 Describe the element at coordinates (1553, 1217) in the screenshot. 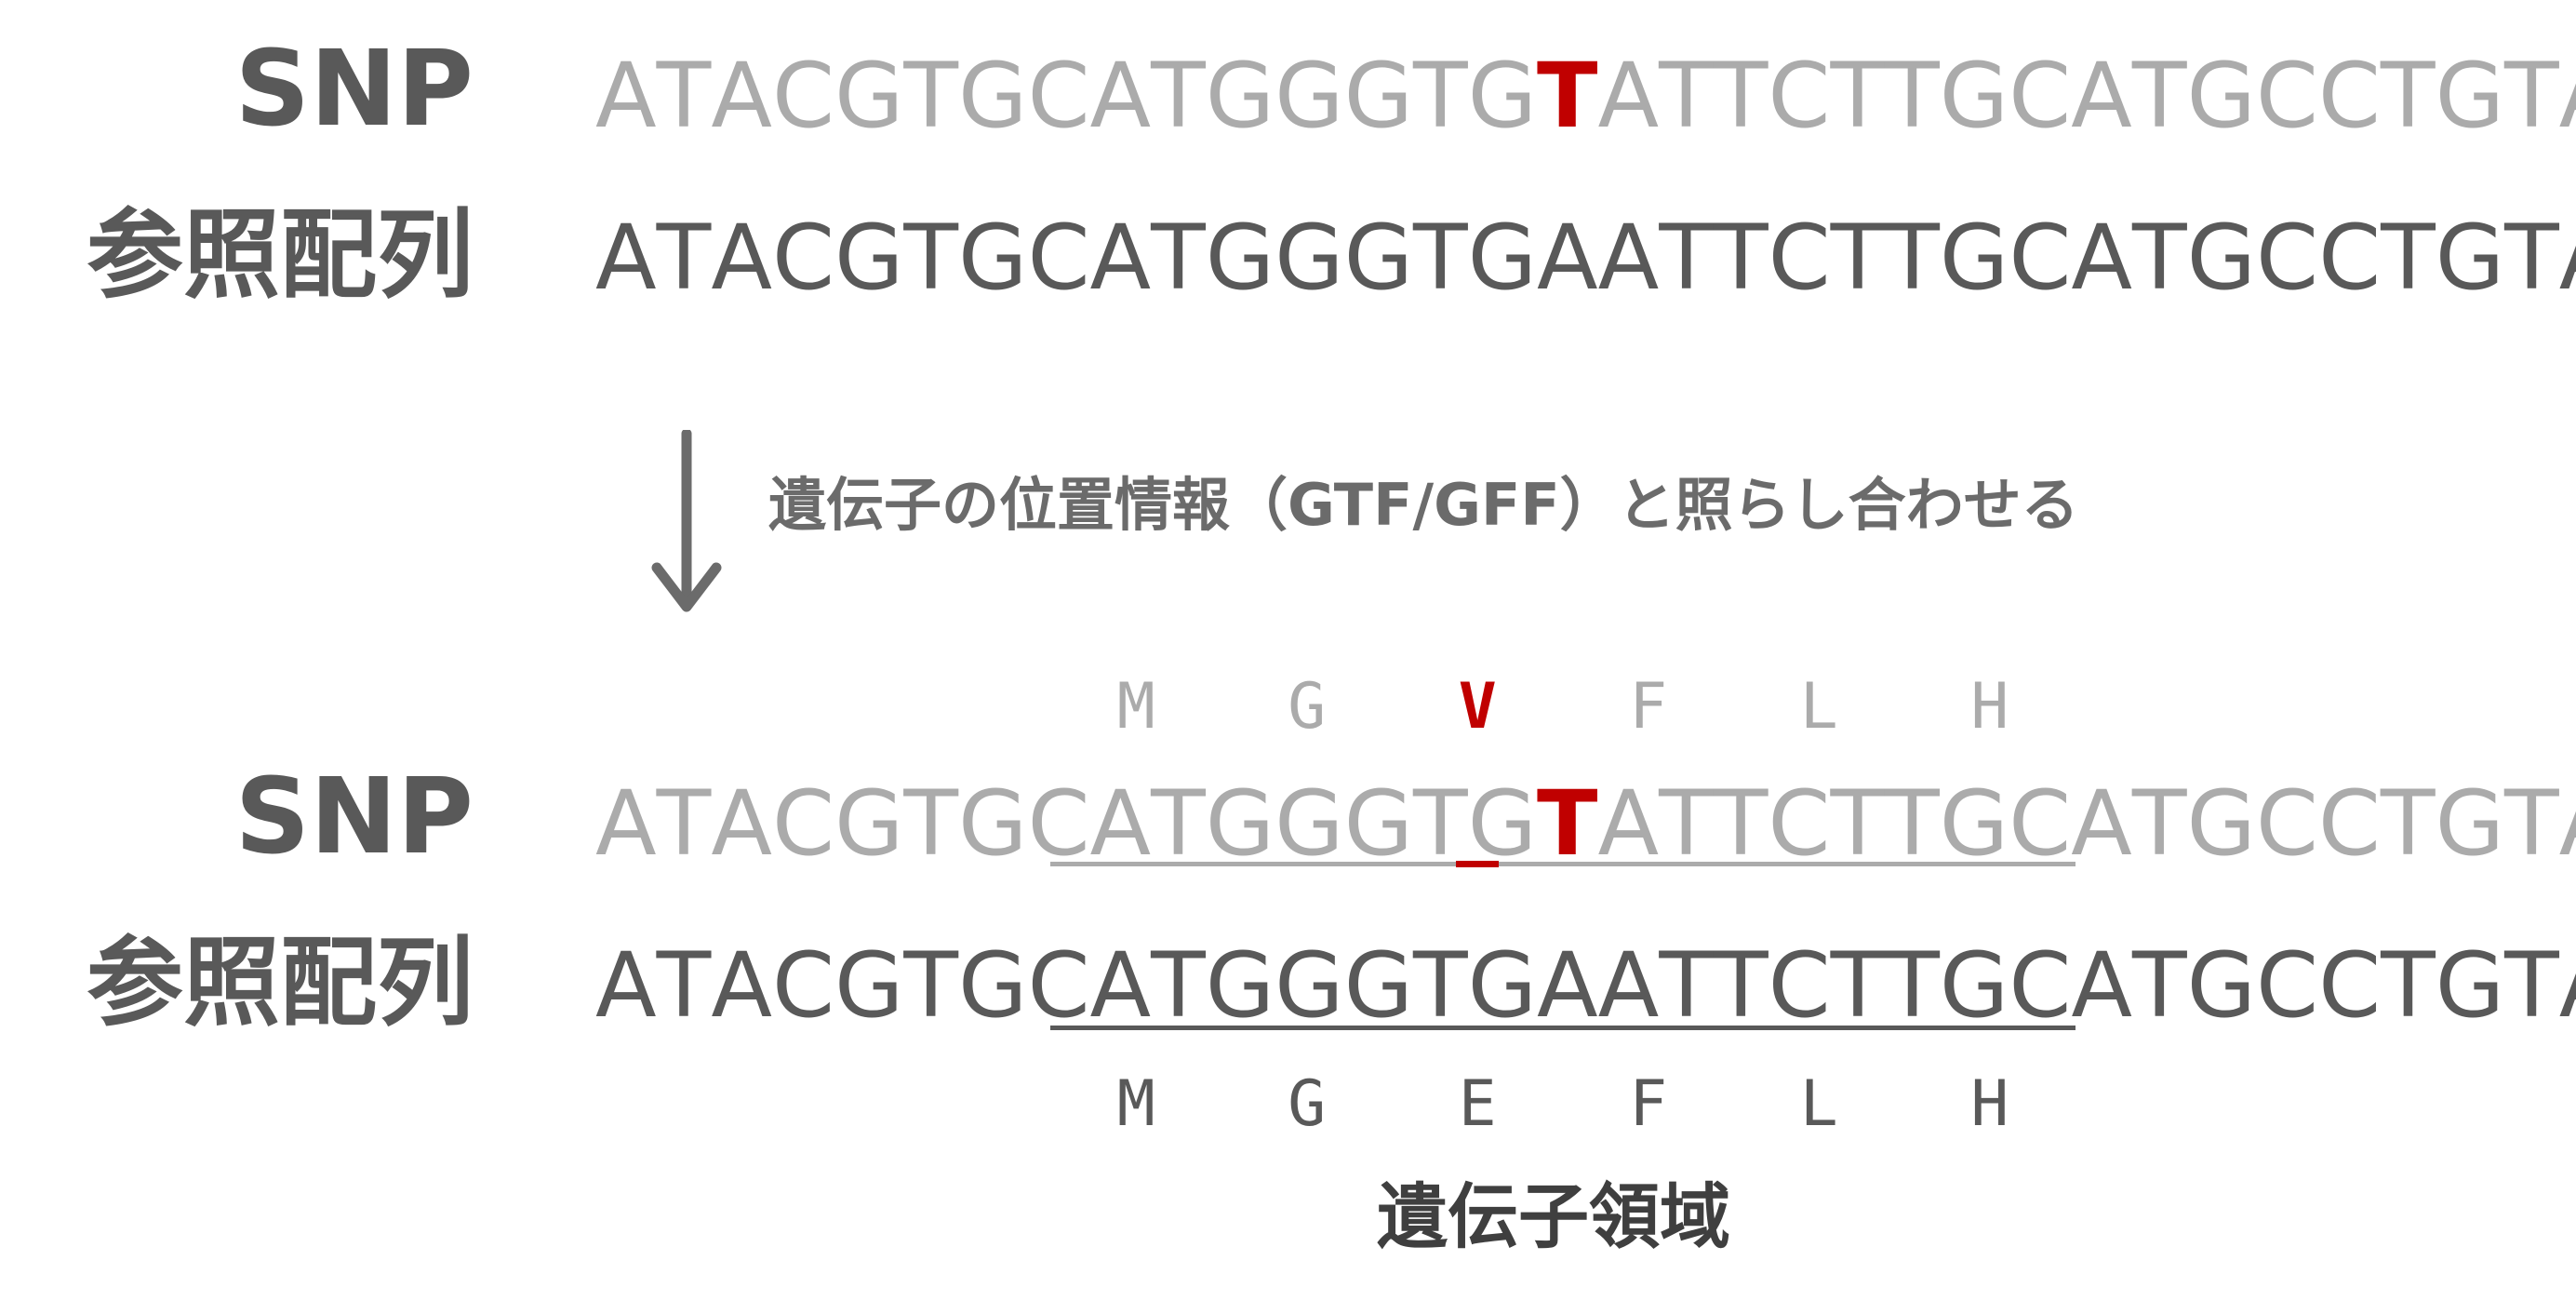

I see `gene-region-label: 遺伝子領域` at that location.